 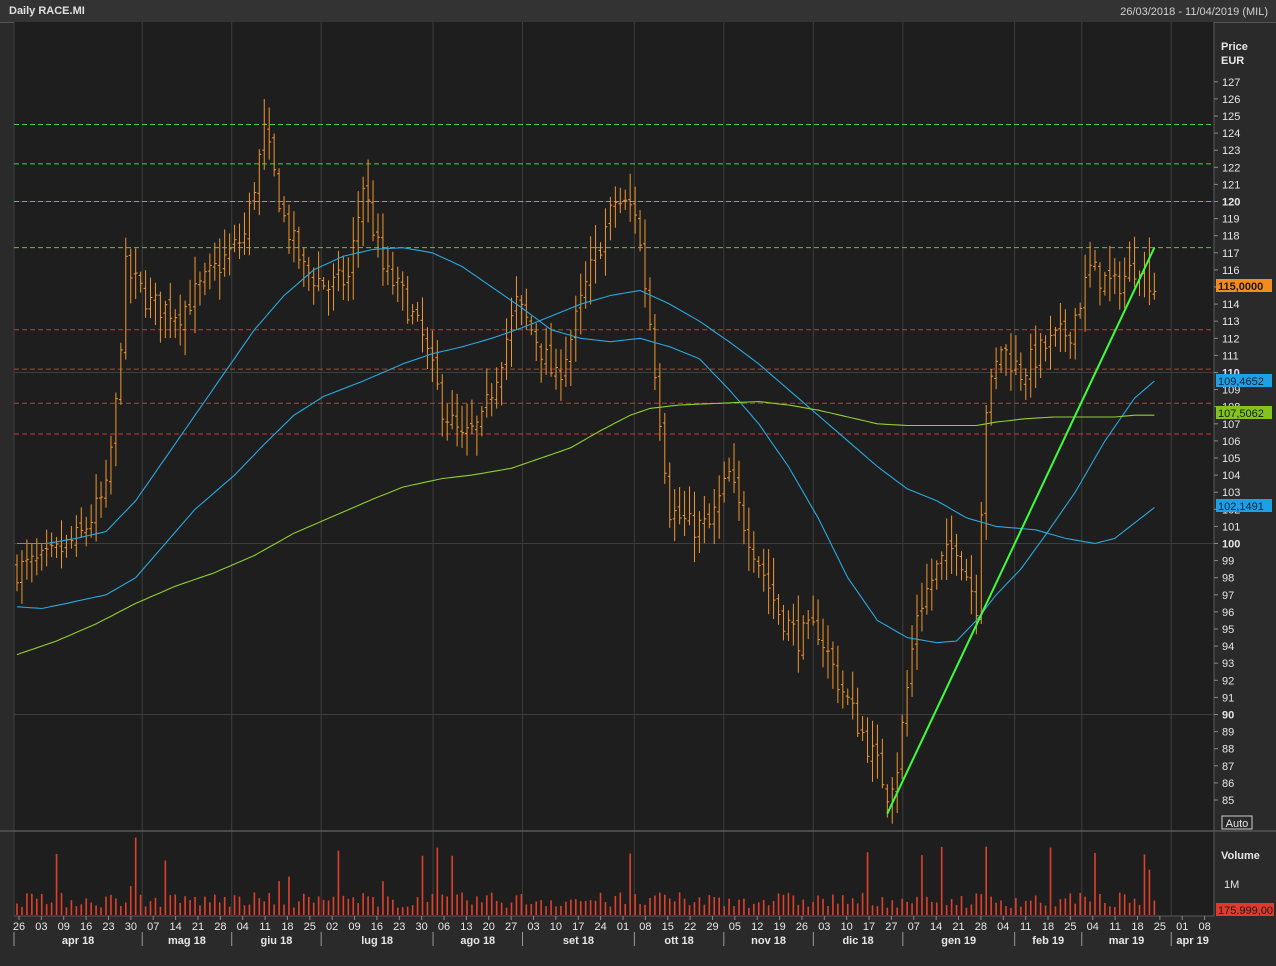 What do you see at coordinates (332, 927) in the screenshot?
I see `time-day-label: 02` at bounding box center [332, 927].